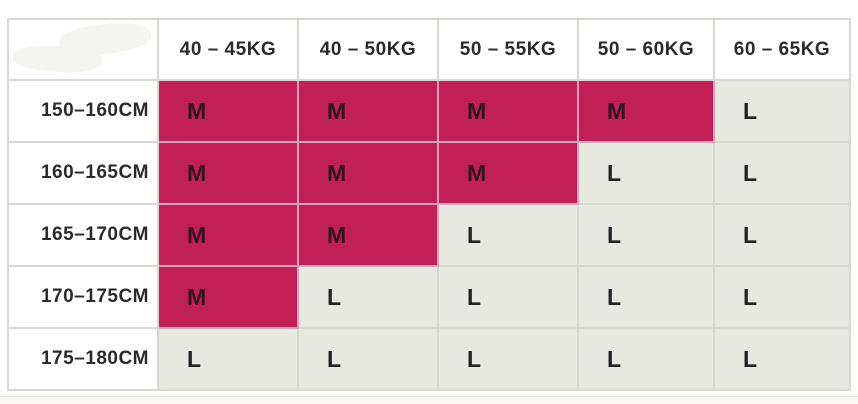 The width and height of the screenshot is (858, 404). Describe the element at coordinates (83, 111) in the screenshot. I see `height-label: 150–160CM` at that location.